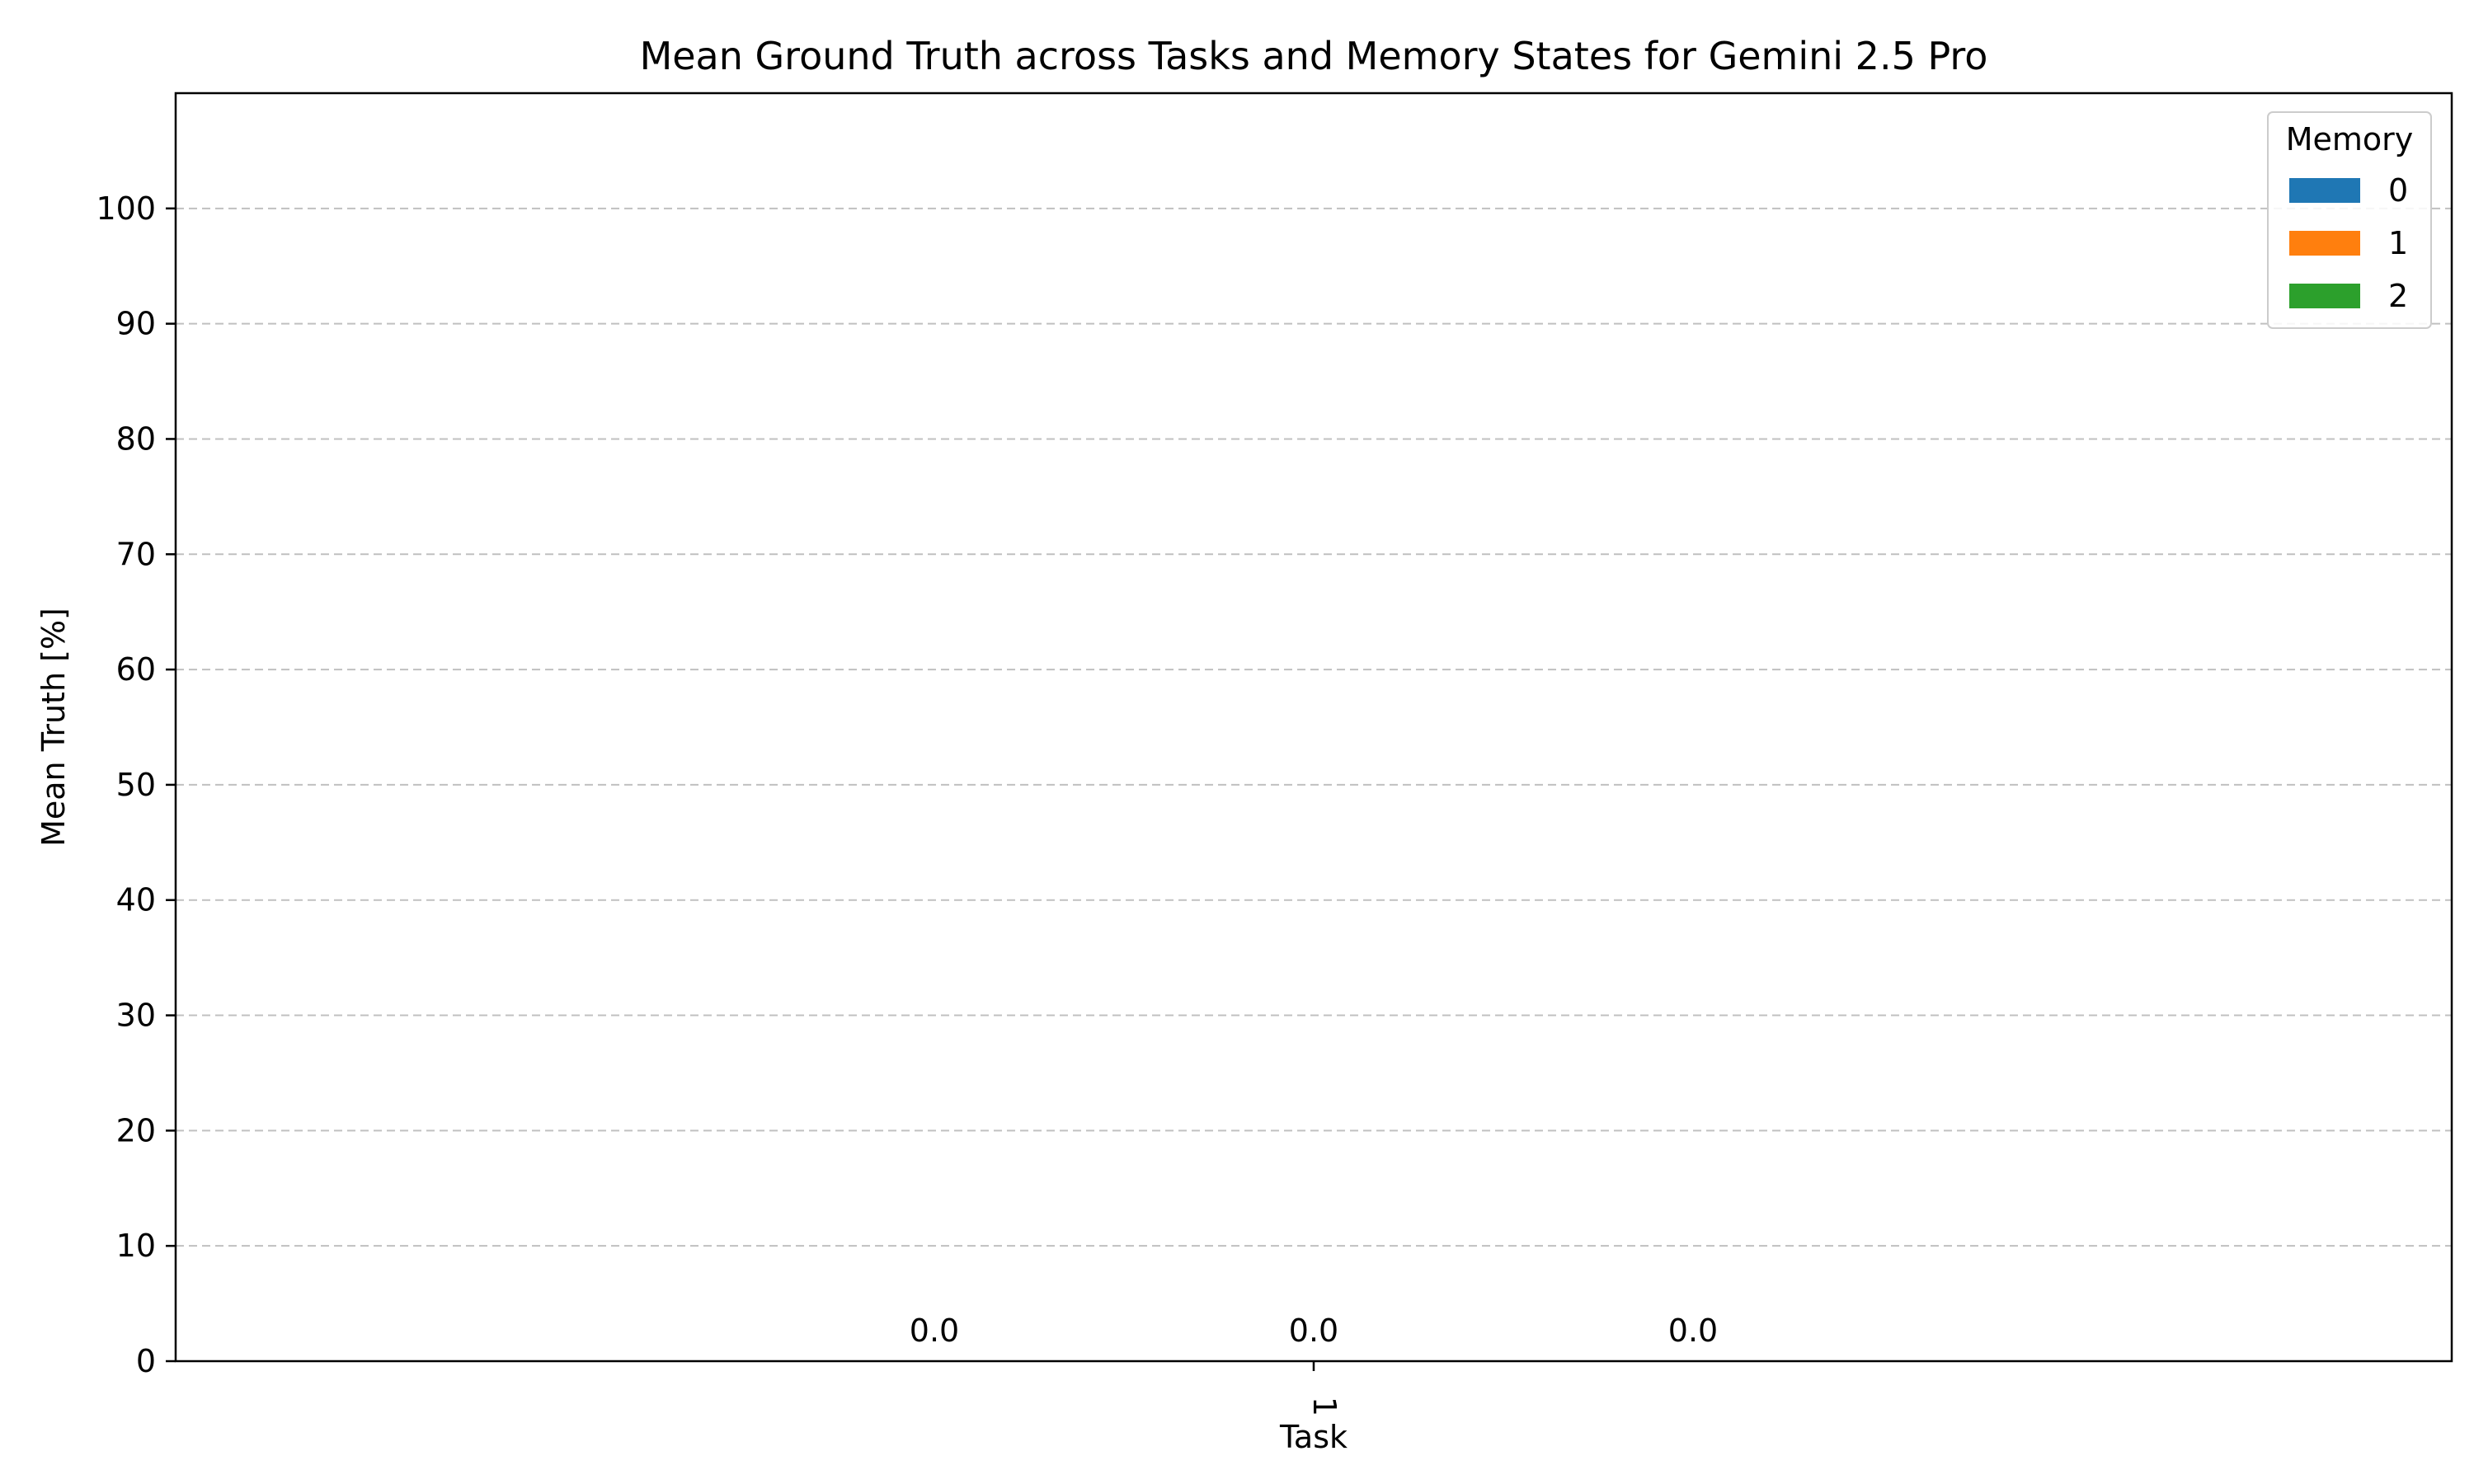  Describe the element at coordinates (1324, 1406) in the screenshot. I see `x-tick-label: 1` at that location.